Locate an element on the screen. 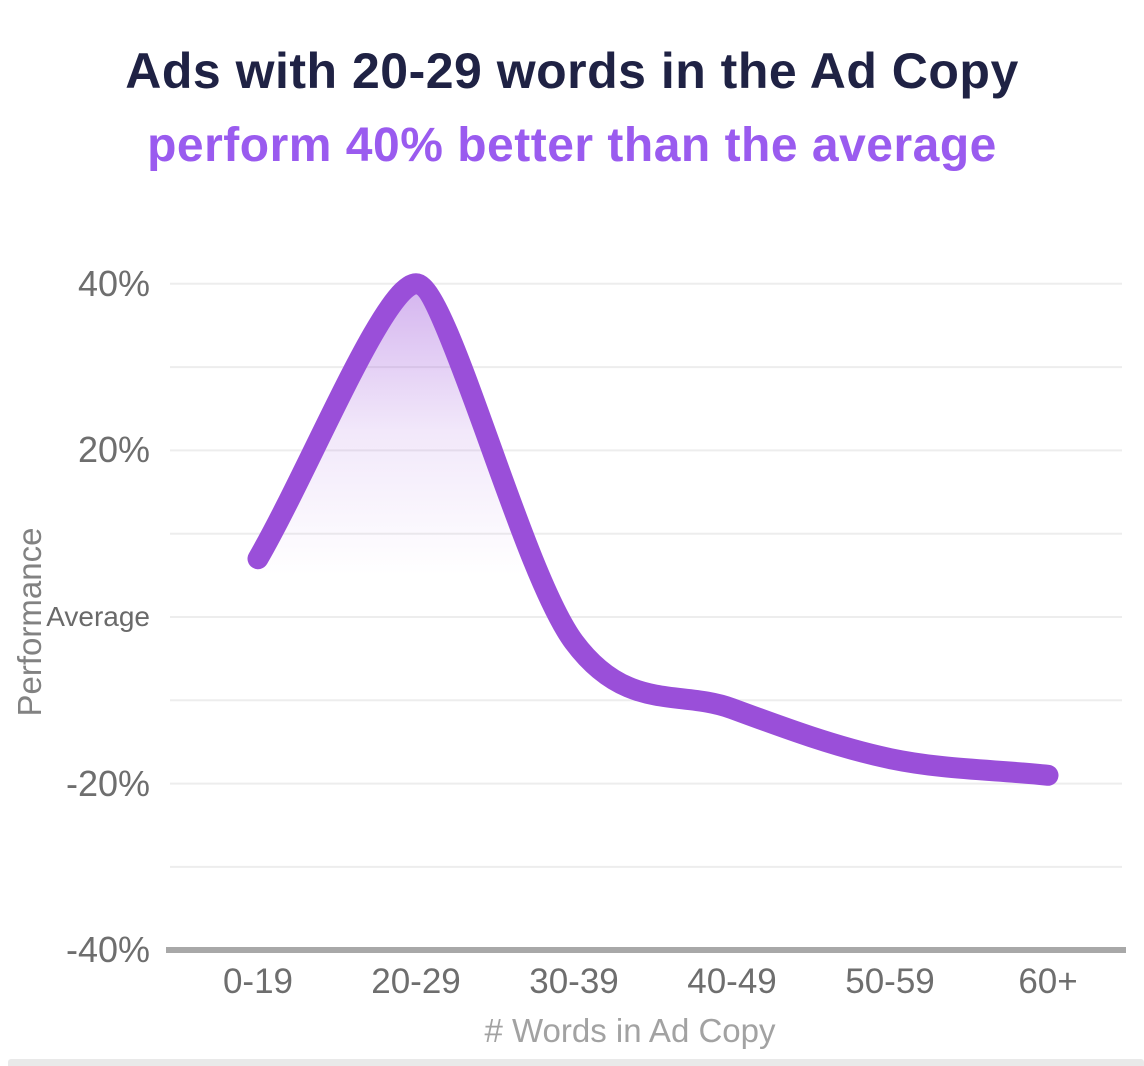 The image size is (1144, 1066). x-tick-0-19: 0-19 is located at coordinates (258, 981).